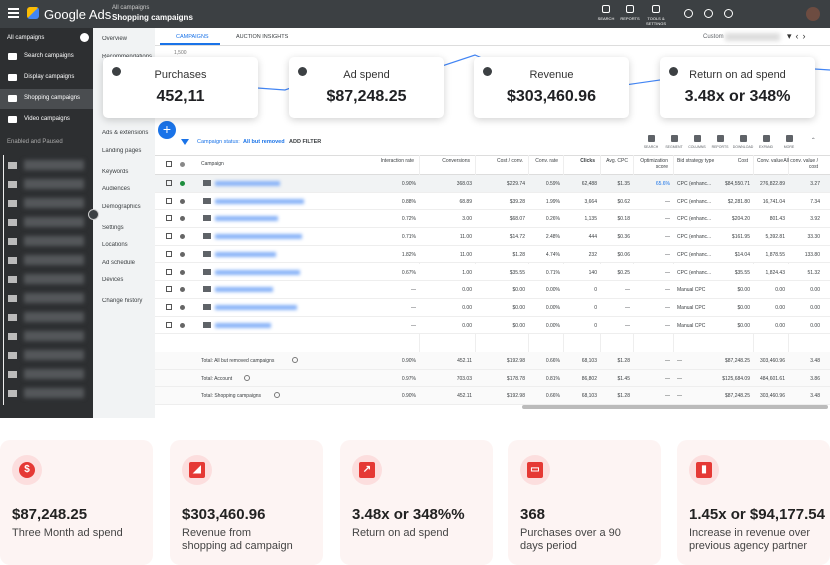 This screenshot has width=830, height=565. What do you see at coordinates (122, 151) in the screenshot?
I see `nav-item: Landing pages` at bounding box center [122, 151].